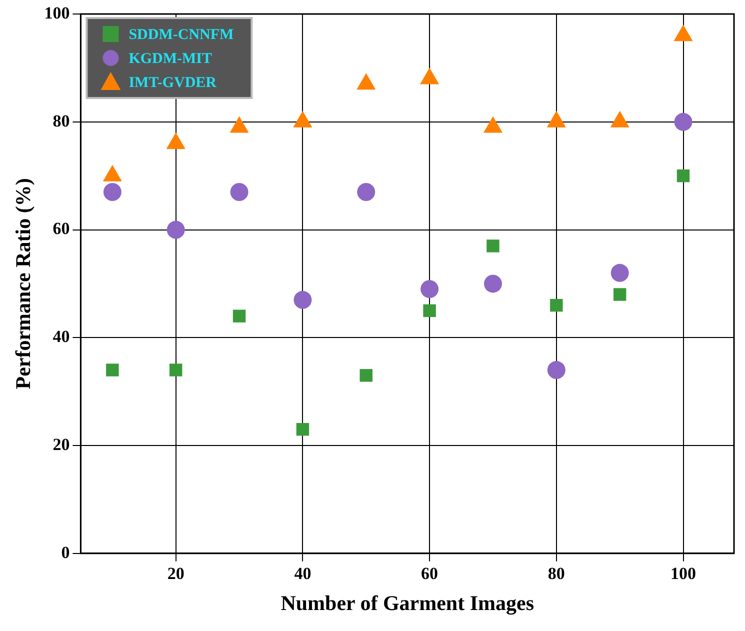 The height and width of the screenshot is (631, 745). I want to click on legend-label: IMT-GVDER, so click(172, 82).